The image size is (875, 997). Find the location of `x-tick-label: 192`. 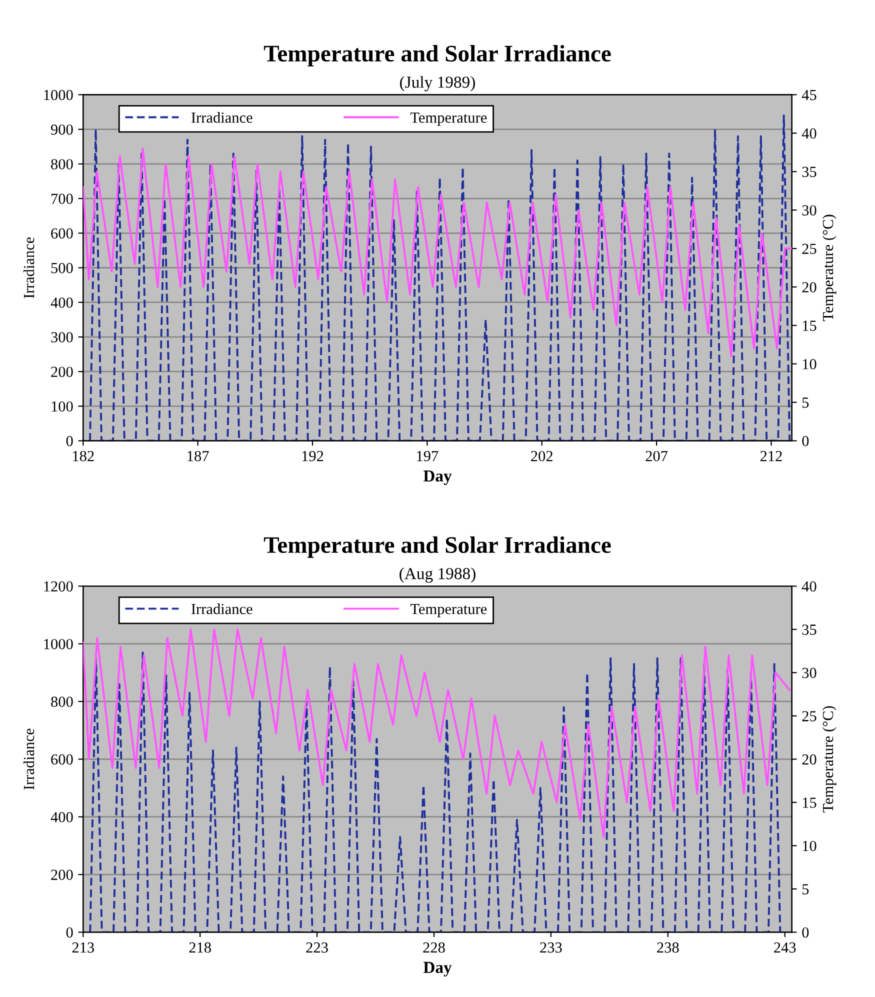

x-tick-label: 192 is located at coordinates (313, 456).